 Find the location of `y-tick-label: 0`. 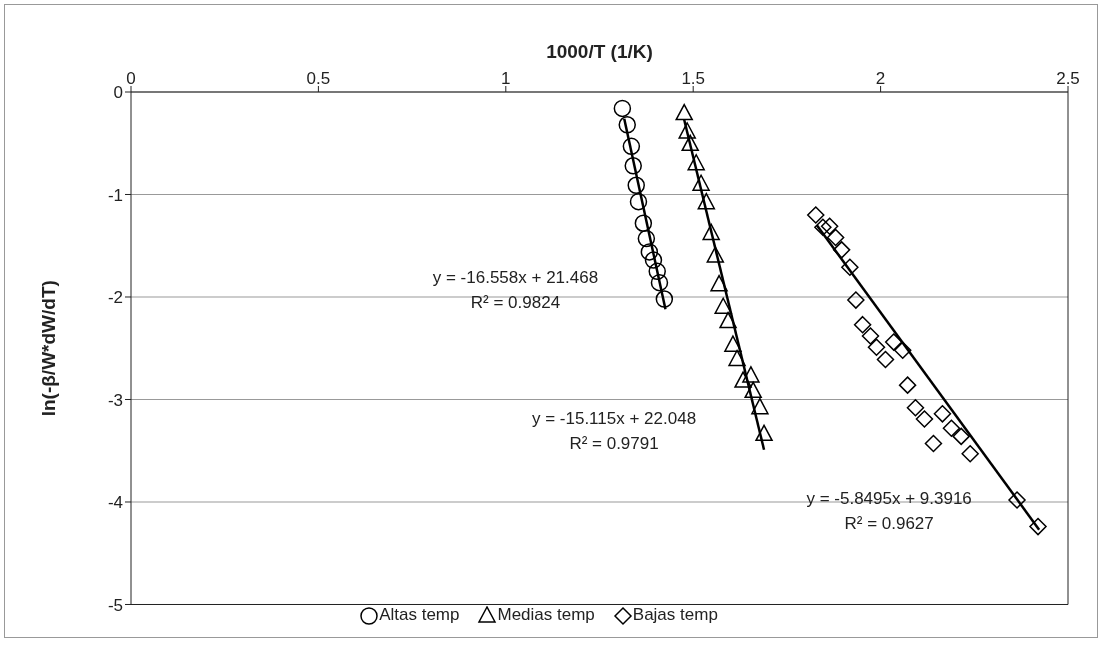

y-tick-label: 0 is located at coordinates (118, 93).